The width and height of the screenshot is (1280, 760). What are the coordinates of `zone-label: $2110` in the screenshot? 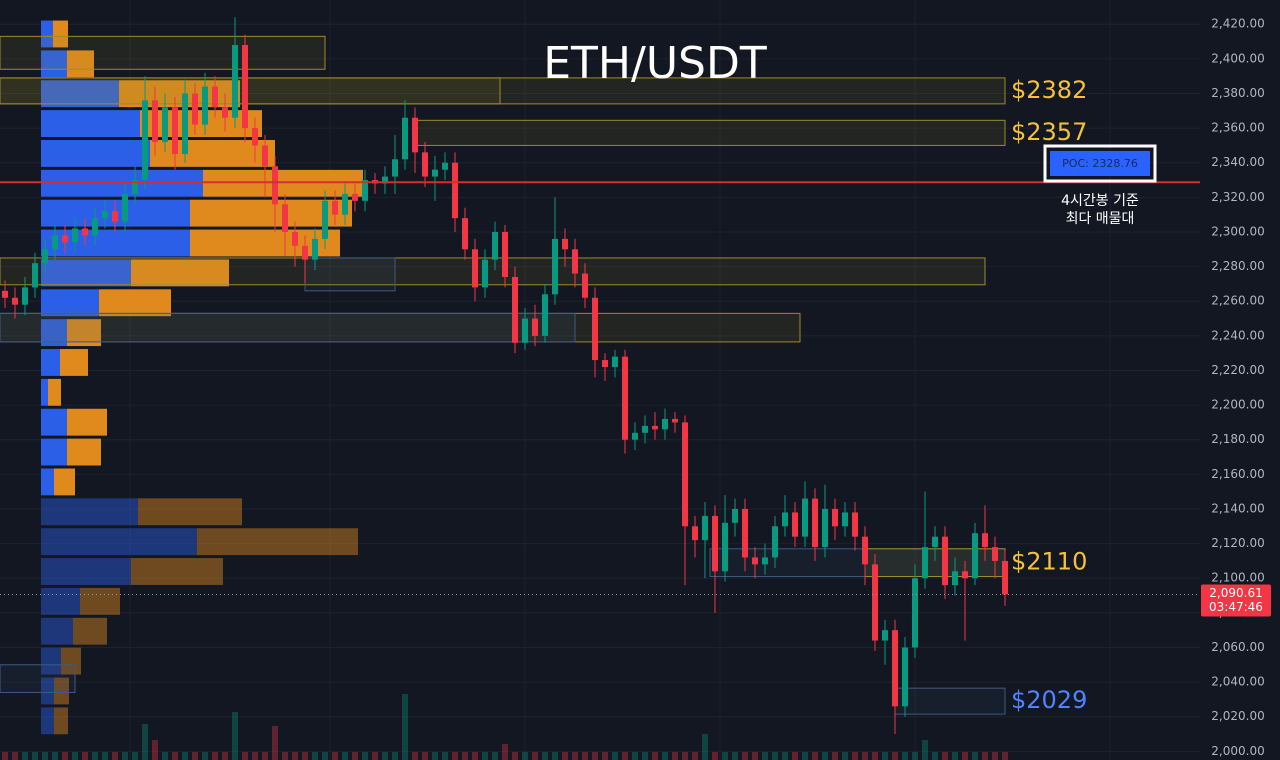 It's located at (1049, 562).